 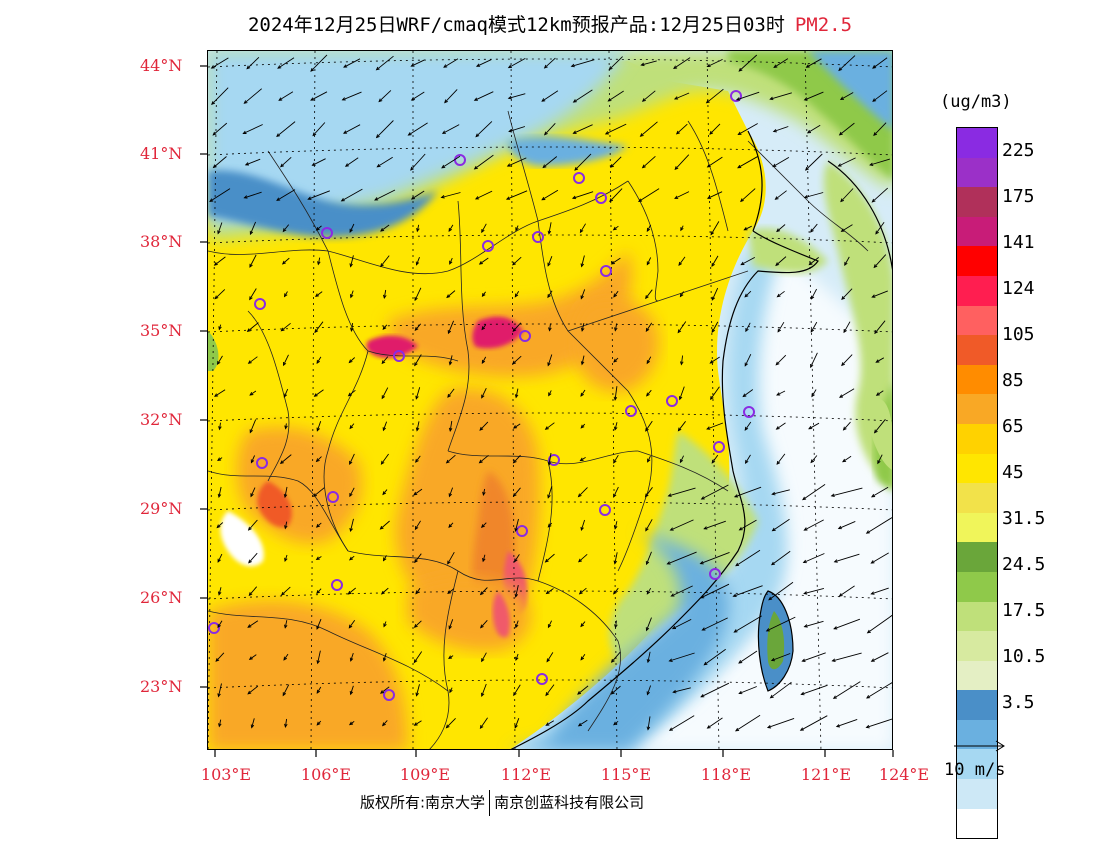 What do you see at coordinates (516, 25) in the screenshot?
I see `title-text: 2024年12月25日WRF/cmaq模式12km预报产品:12月25日03时` at bounding box center [516, 25].